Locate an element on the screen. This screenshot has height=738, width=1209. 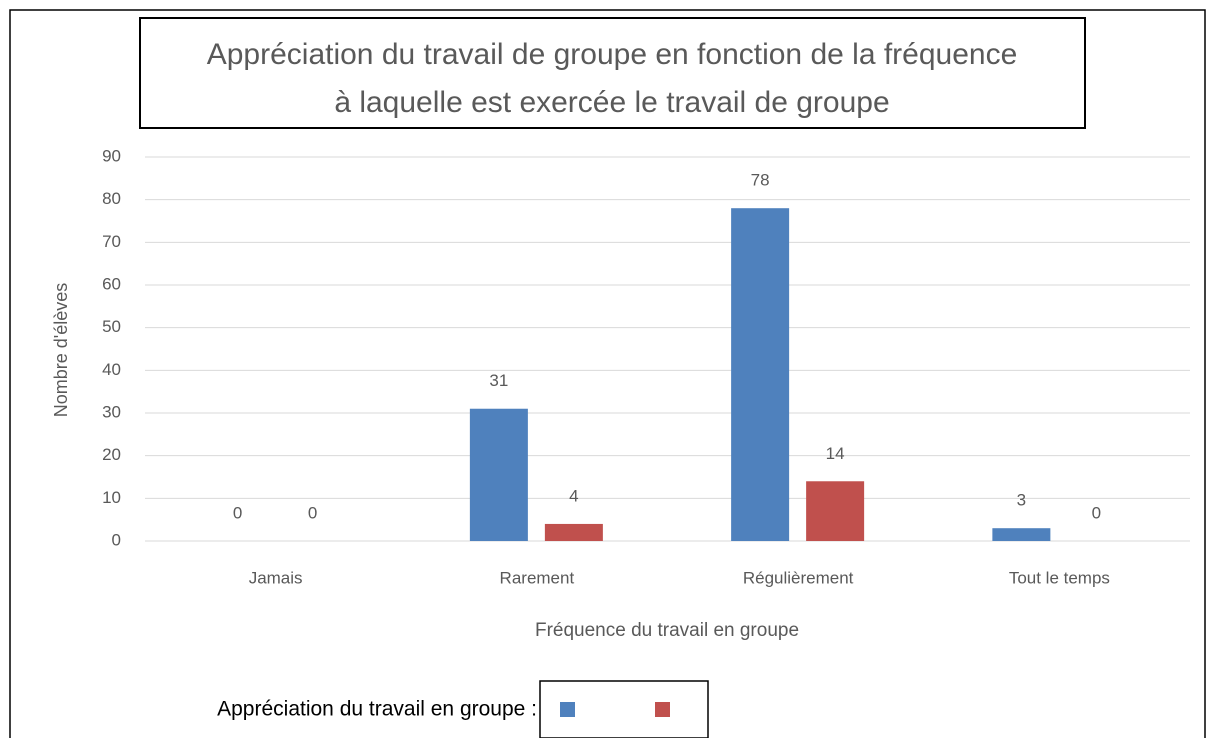
y-tick-label: 40 is located at coordinates (111, 369).